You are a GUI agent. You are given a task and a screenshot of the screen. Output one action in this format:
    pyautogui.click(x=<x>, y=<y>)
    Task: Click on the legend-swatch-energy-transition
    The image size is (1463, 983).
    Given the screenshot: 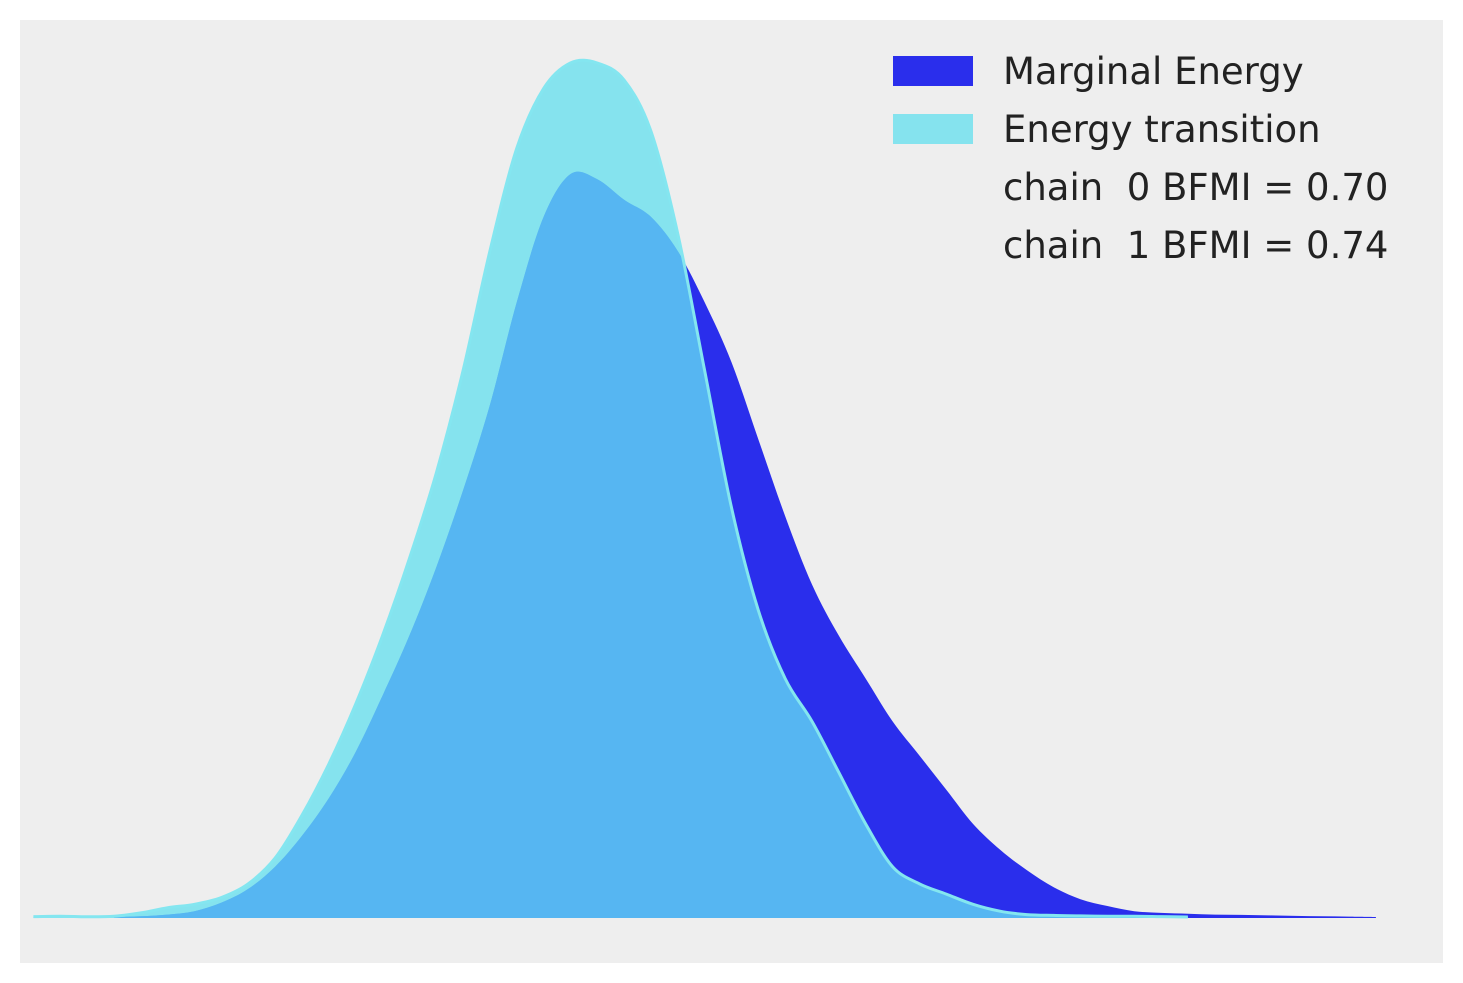 What is the action you would take?
    pyautogui.click(x=933, y=129)
    